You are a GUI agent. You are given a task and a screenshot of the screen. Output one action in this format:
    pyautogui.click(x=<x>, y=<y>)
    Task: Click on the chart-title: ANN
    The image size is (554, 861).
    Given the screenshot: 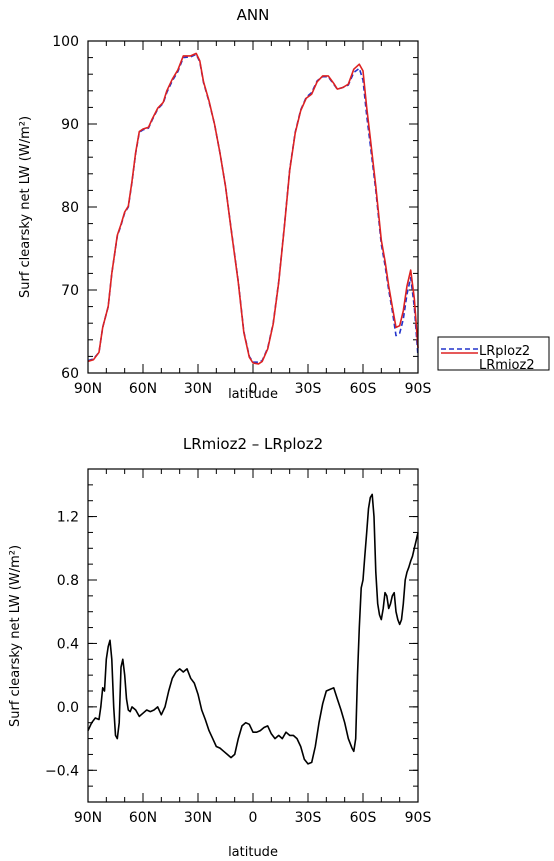 What is the action you would take?
    pyautogui.click(x=253, y=15)
    